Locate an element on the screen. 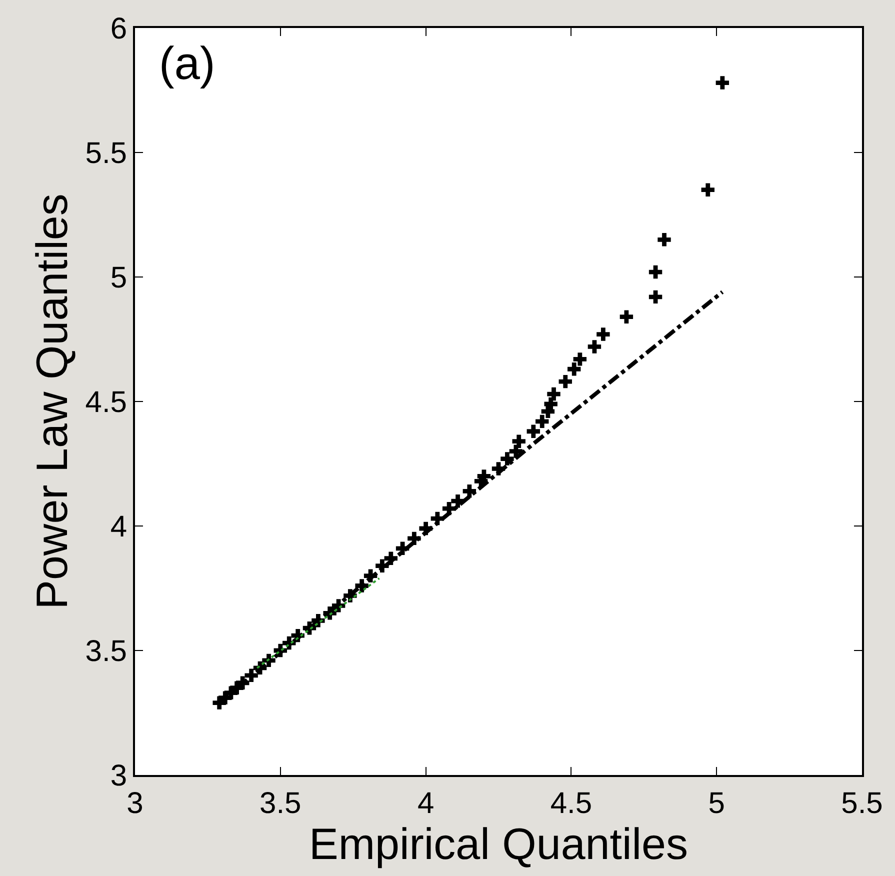 The image size is (895, 876). x-axis-title: Empirical Quantiles is located at coordinates (498, 844).